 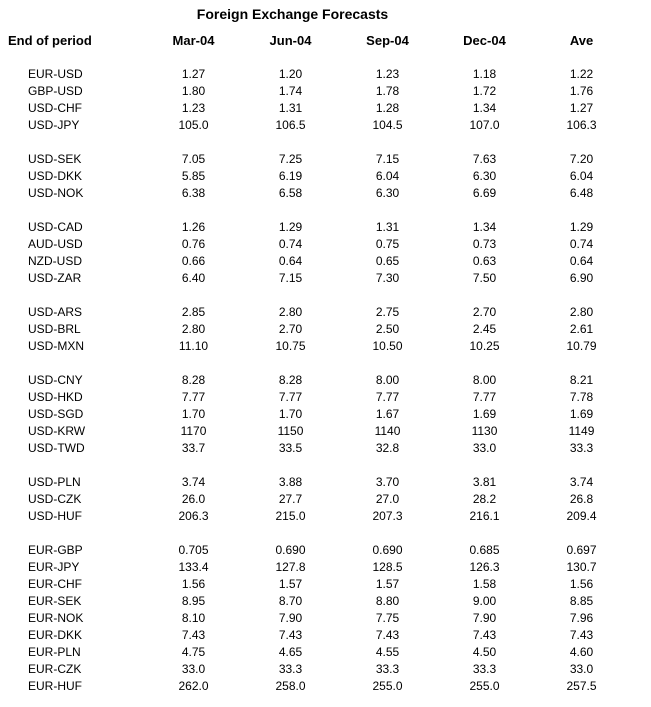 I want to click on forecast-value: 0.690, so click(x=387, y=550).